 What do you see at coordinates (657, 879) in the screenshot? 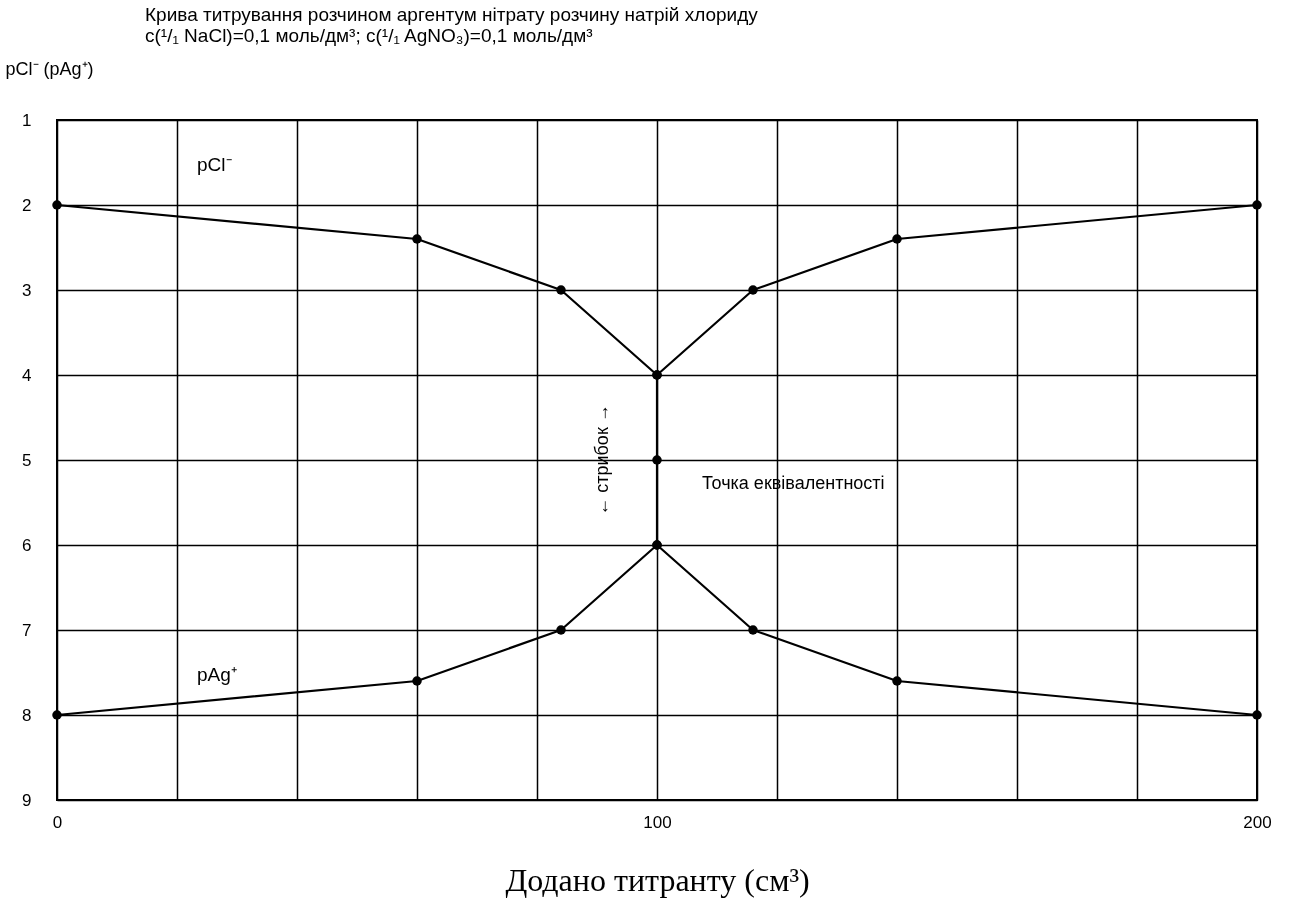
I see `x-axis-title: Додано титранту (см³)` at bounding box center [657, 879].